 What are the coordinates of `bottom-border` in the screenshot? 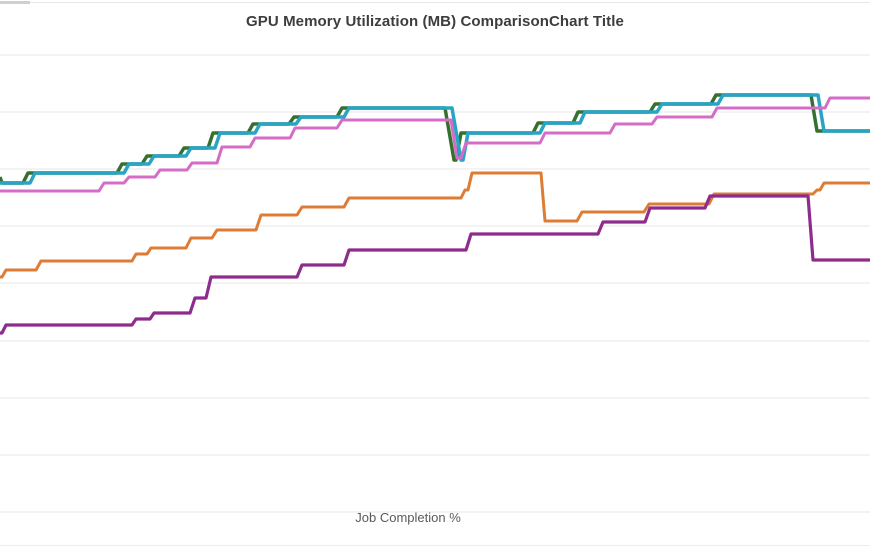 It's located at (435, 545).